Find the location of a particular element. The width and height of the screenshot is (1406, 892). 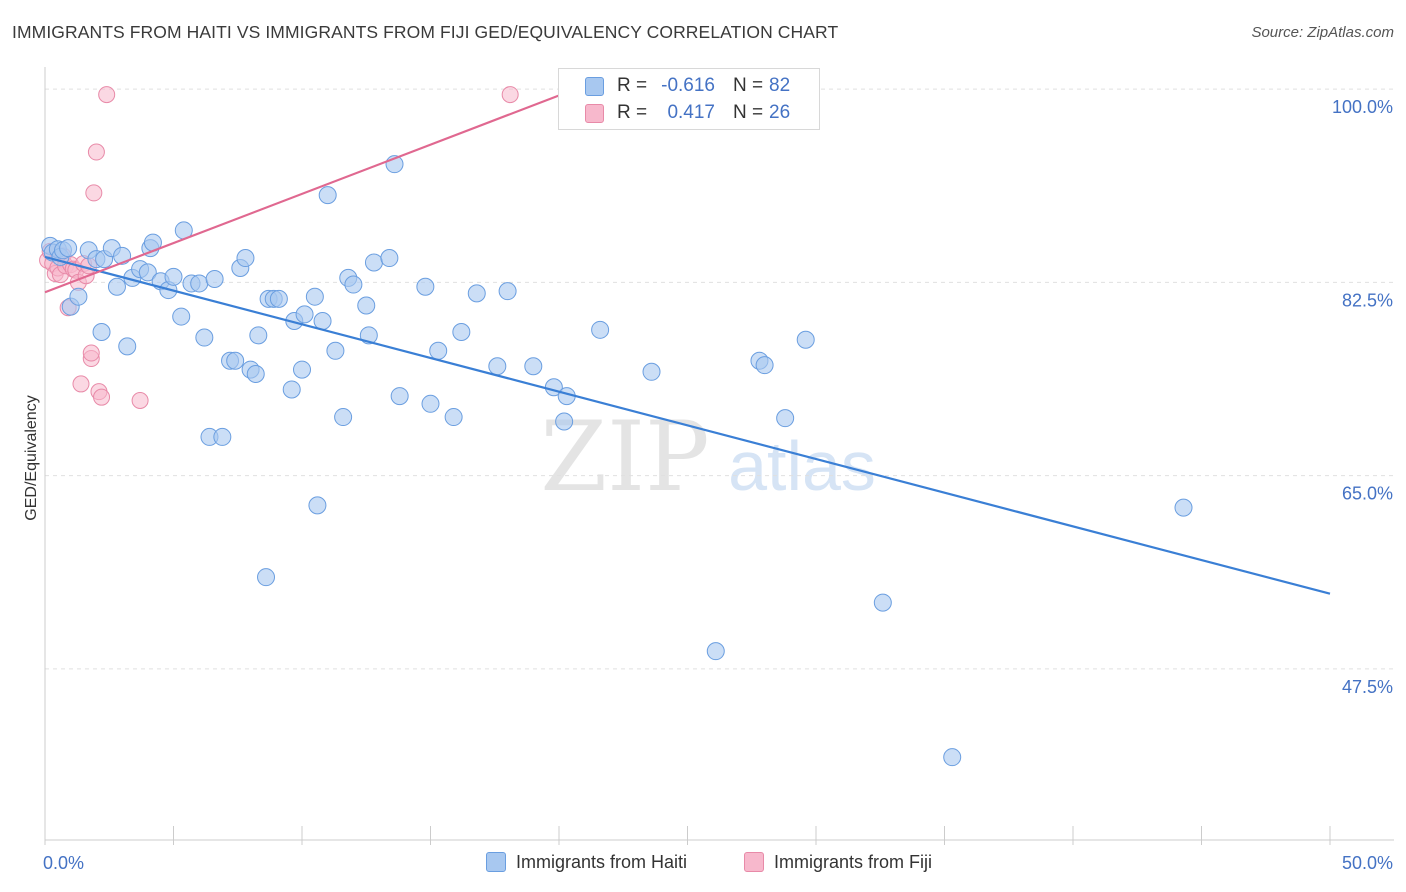

legend-r-value: 0.417 is located at coordinates (691, 112).